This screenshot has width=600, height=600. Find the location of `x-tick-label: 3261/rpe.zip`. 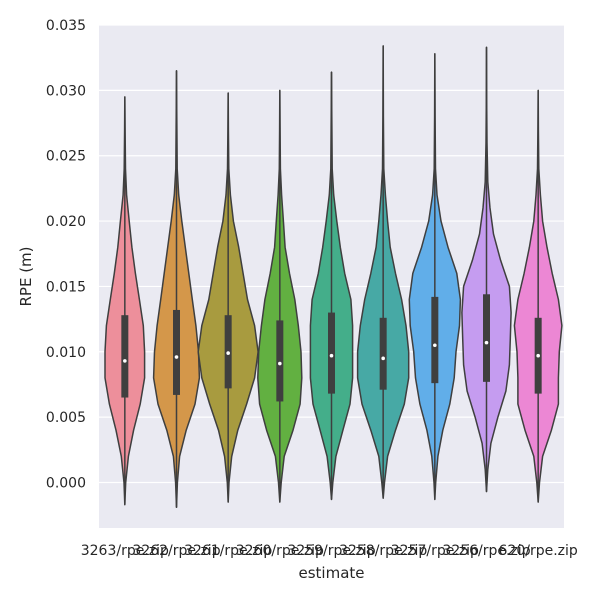

x-tick-label: 3261/rpe.zip is located at coordinates (228, 551).